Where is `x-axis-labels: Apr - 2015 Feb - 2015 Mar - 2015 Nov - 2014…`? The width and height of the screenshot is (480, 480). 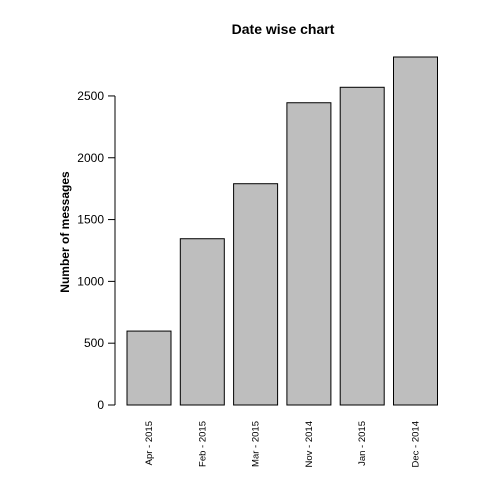 x-axis-labels: Apr - 2015 Feb - 2015 Mar - 2015 Nov - 2014… is located at coordinates (283, 444).